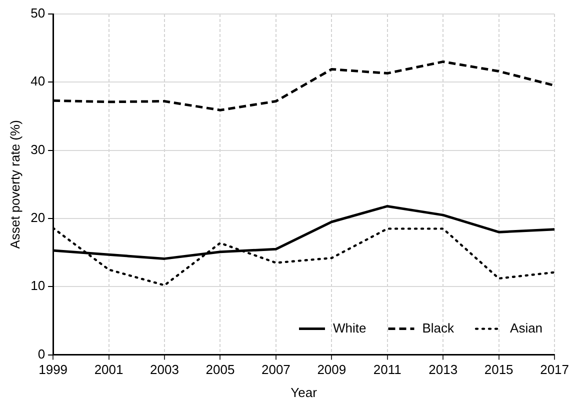  I want to click on y-tick-label: 0, so click(42, 354).